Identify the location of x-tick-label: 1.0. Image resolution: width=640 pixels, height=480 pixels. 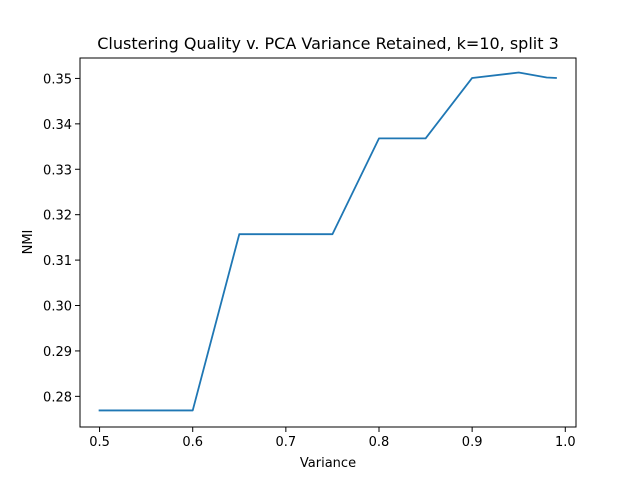
(565, 442).